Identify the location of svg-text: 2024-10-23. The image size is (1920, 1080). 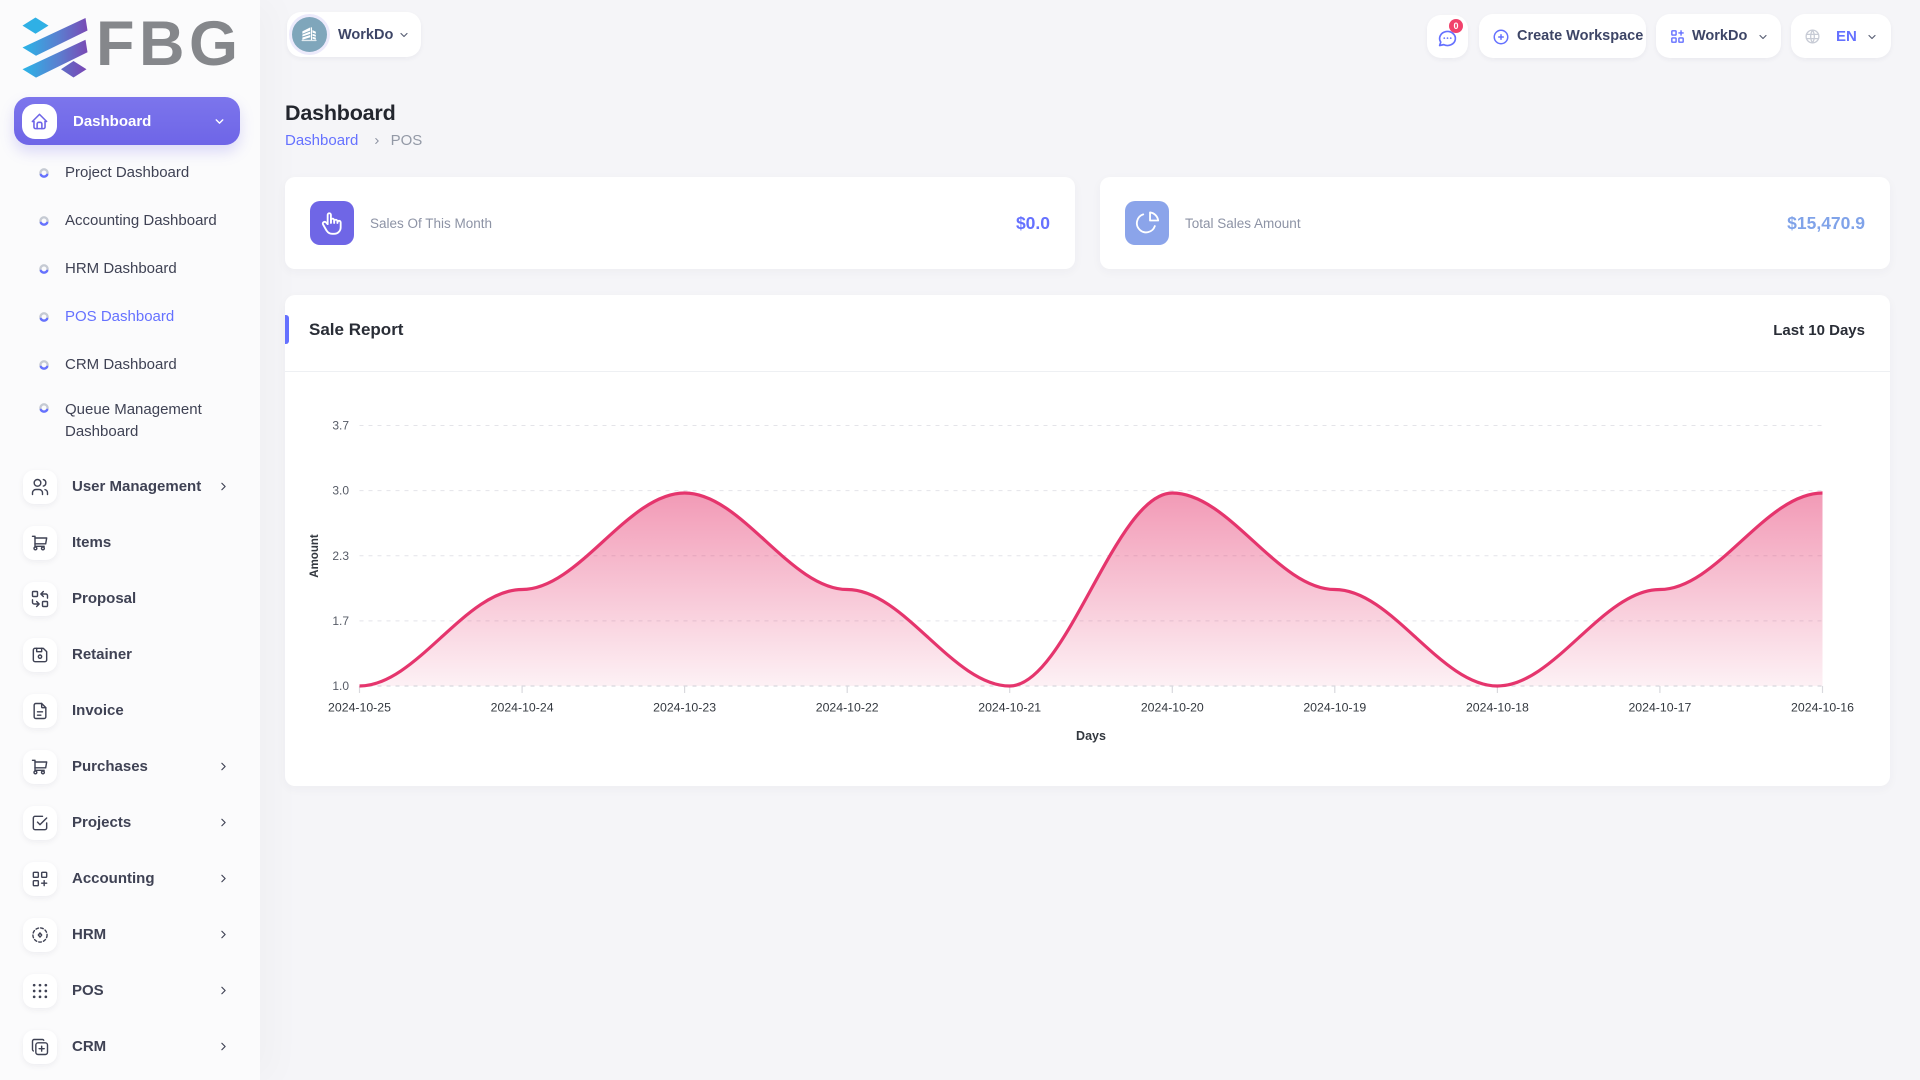
(684, 708).